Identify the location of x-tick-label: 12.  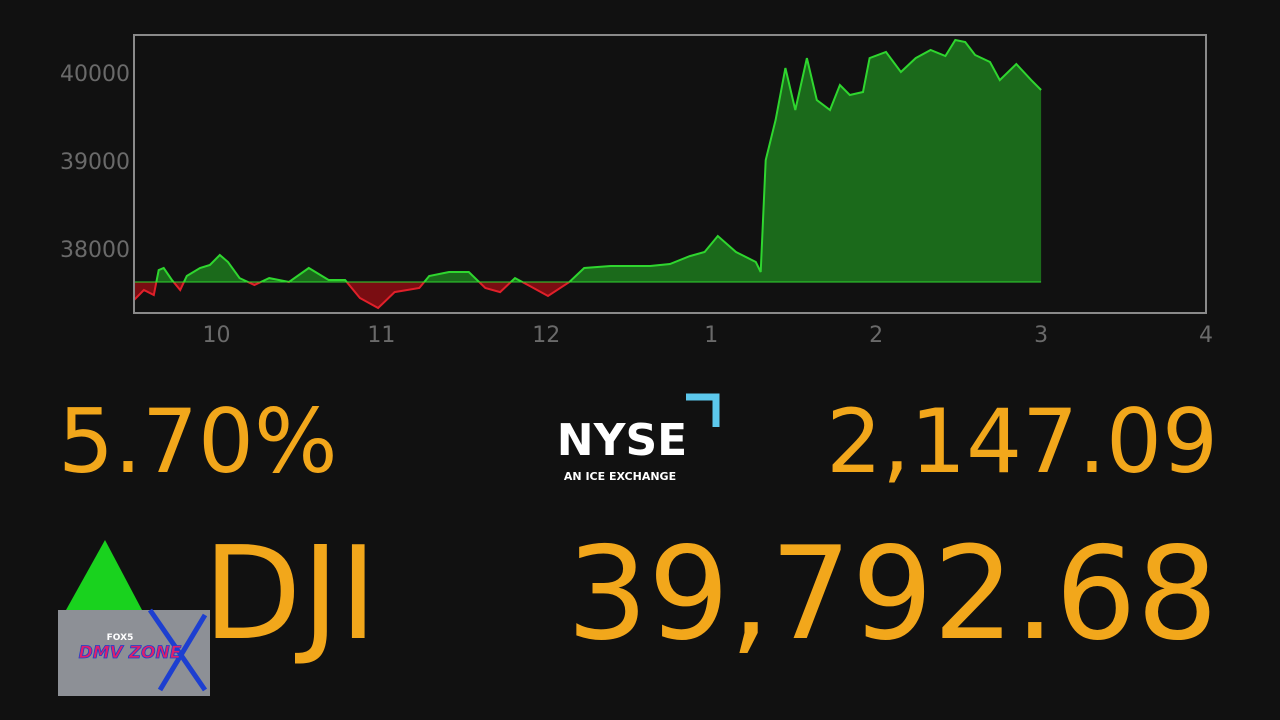
(546, 335).